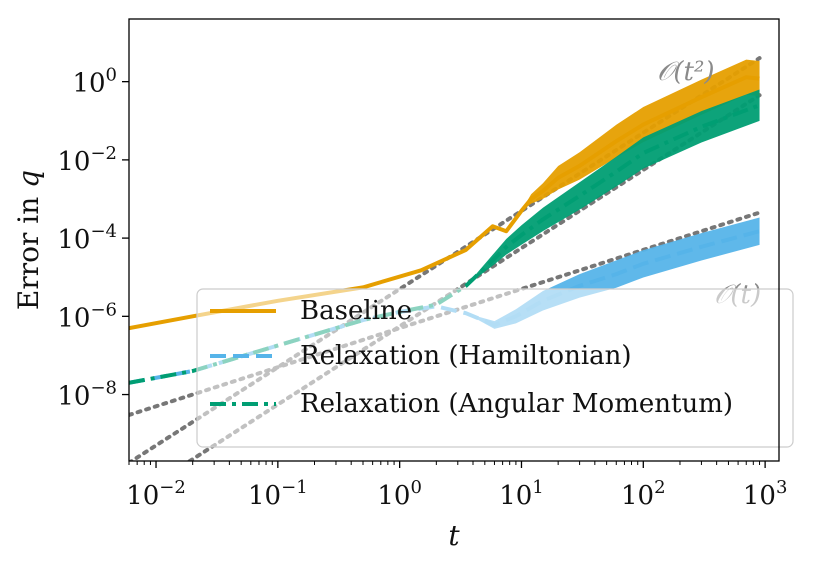 This screenshot has height=566, width=831. Describe the element at coordinates (87, 160) in the screenshot. I see `y-tick-label: 10⁻²` at that location.